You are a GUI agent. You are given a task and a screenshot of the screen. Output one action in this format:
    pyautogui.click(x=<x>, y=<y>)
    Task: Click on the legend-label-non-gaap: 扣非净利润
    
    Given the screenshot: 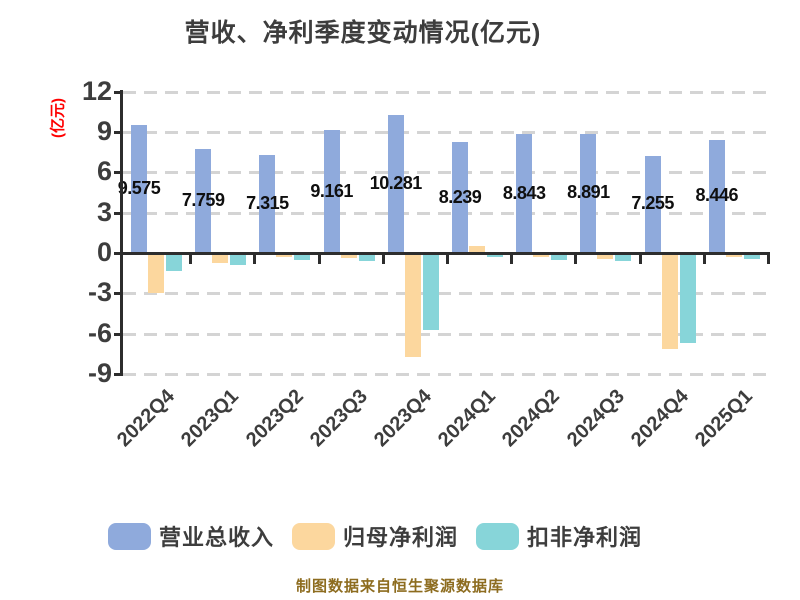 What is the action you would take?
    pyautogui.click(x=585, y=537)
    